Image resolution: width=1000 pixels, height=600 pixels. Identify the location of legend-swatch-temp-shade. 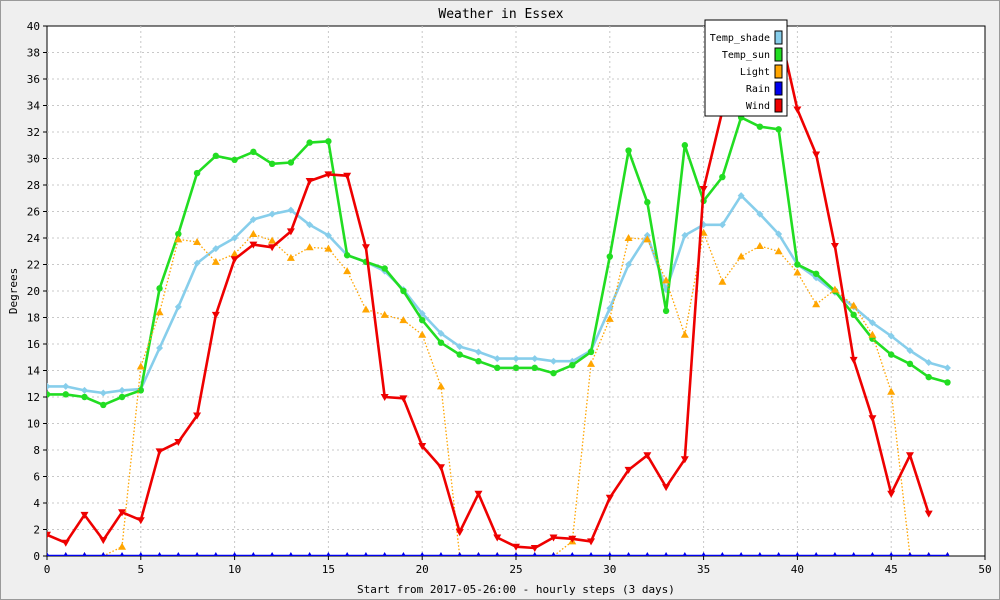
(778, 37).